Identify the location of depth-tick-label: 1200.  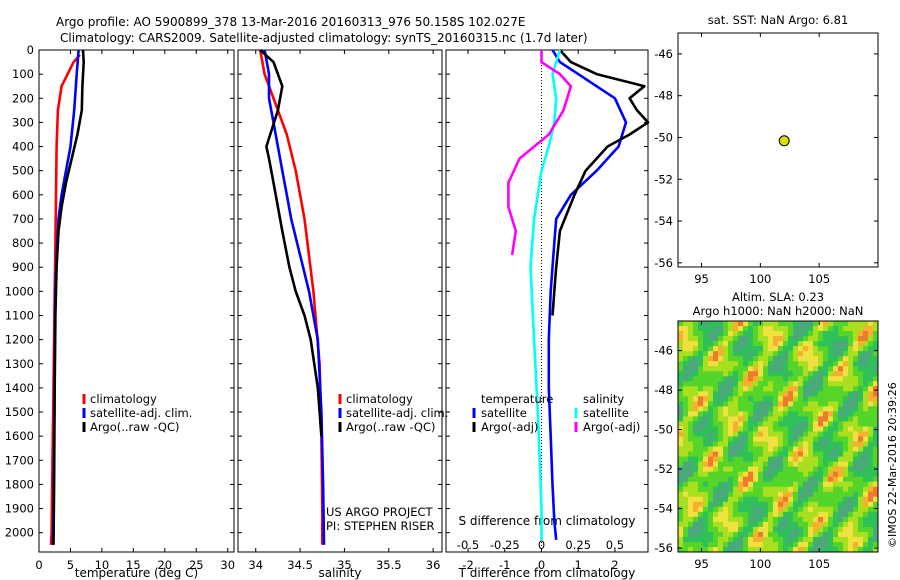
(19, 340).